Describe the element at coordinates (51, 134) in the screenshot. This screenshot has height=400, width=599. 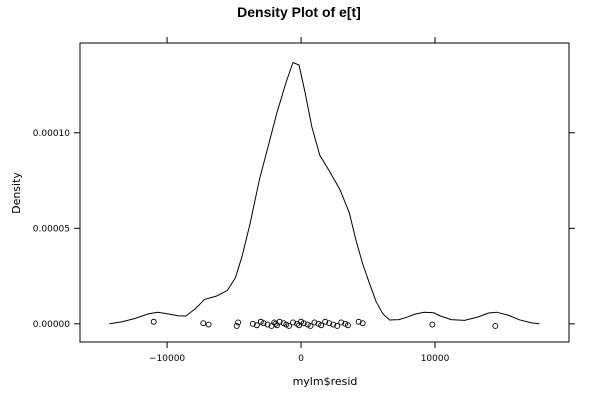
I see `y-tick-label: 0.00010` at that location.